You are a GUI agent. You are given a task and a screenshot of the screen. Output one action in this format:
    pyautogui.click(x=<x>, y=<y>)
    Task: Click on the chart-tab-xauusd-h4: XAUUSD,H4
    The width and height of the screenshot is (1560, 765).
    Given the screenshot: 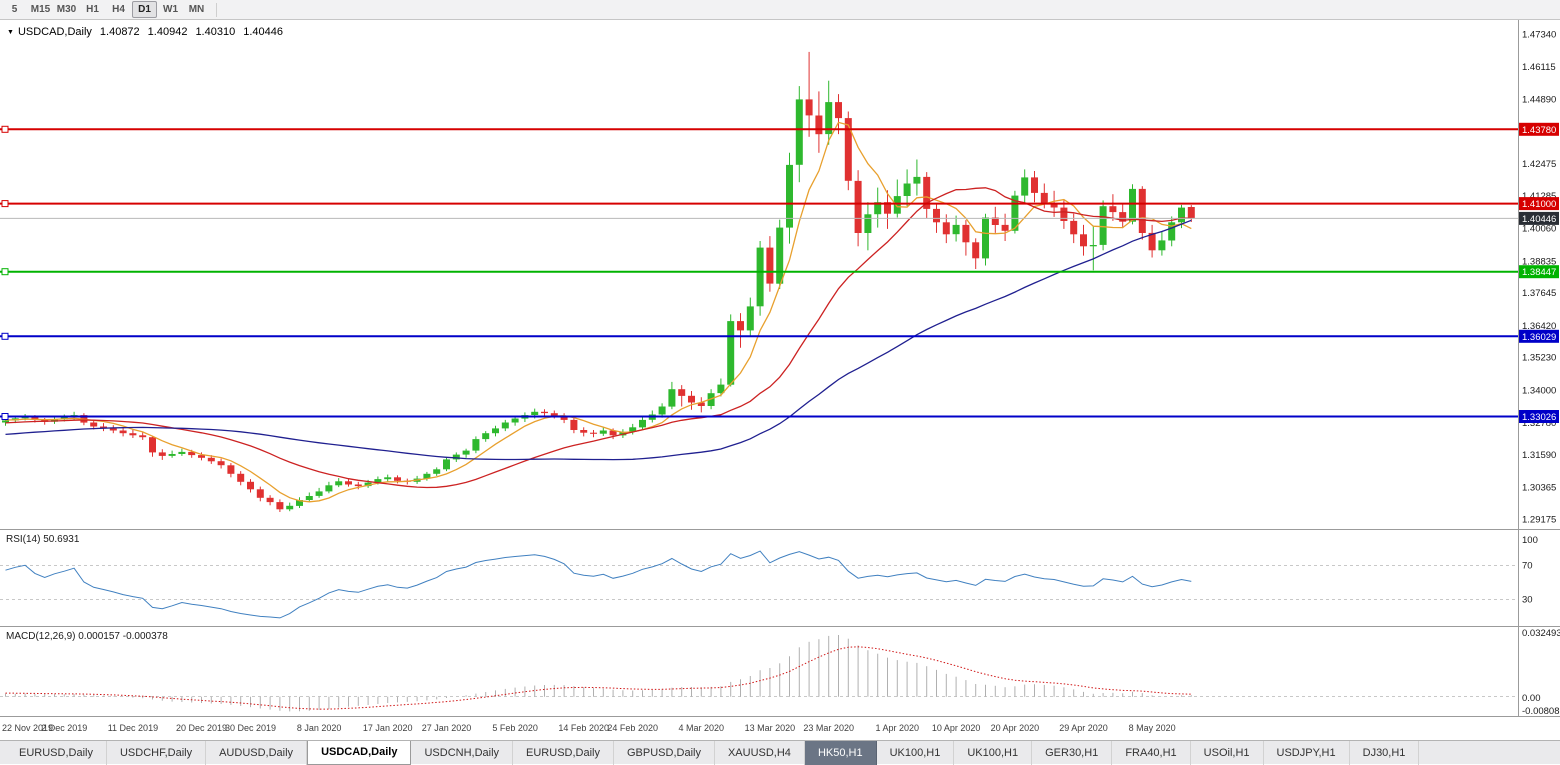 What is the action you would take?
    pyautogui.click(x=760, y=752)
    